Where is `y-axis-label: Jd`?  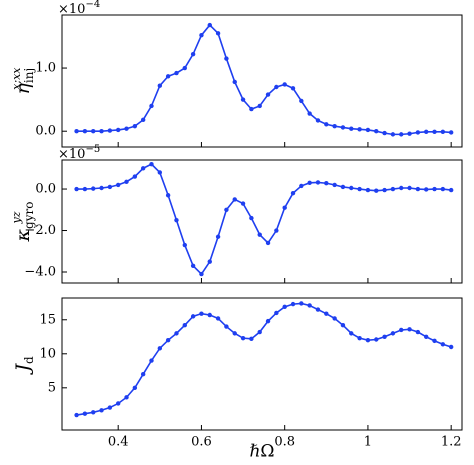 y-axis-label: Jd is located at coordinates (24, 366).